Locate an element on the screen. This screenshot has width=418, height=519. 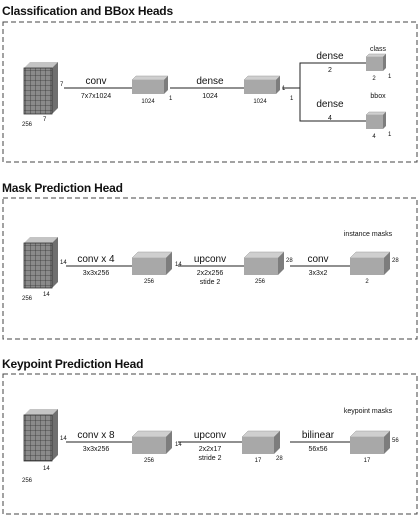
op-param: 7x7x1024 is located at coordinates (96, 96).